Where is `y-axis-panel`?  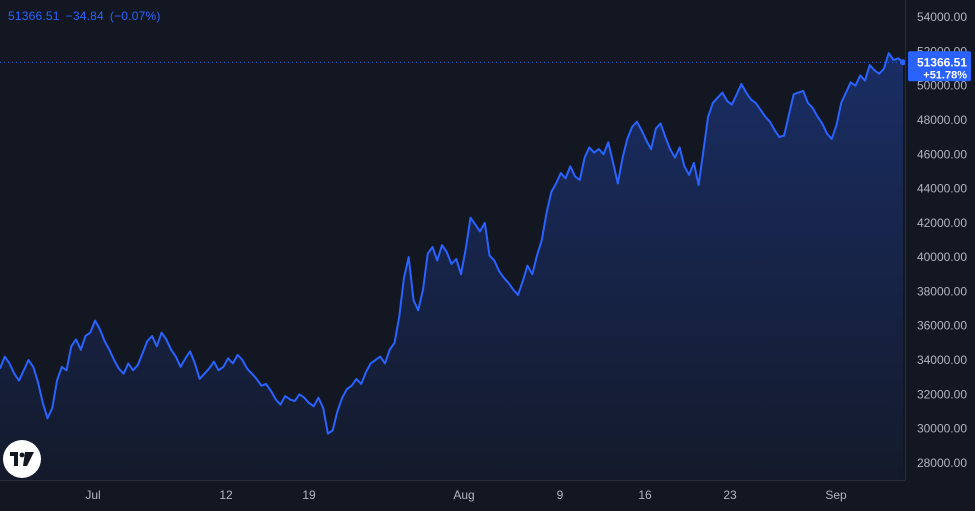 y-axis-panel is located at coordinates (940, 255).